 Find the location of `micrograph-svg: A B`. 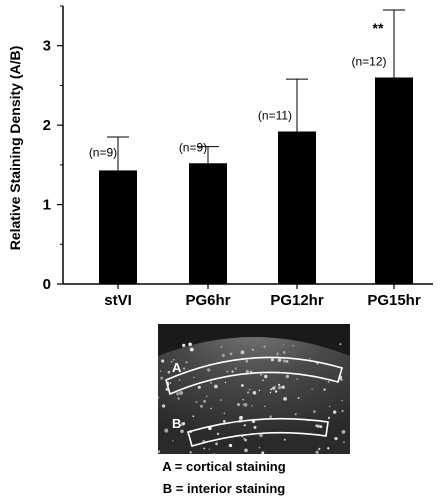

micrograph-svg: A B is located at coordinates (254, 389).